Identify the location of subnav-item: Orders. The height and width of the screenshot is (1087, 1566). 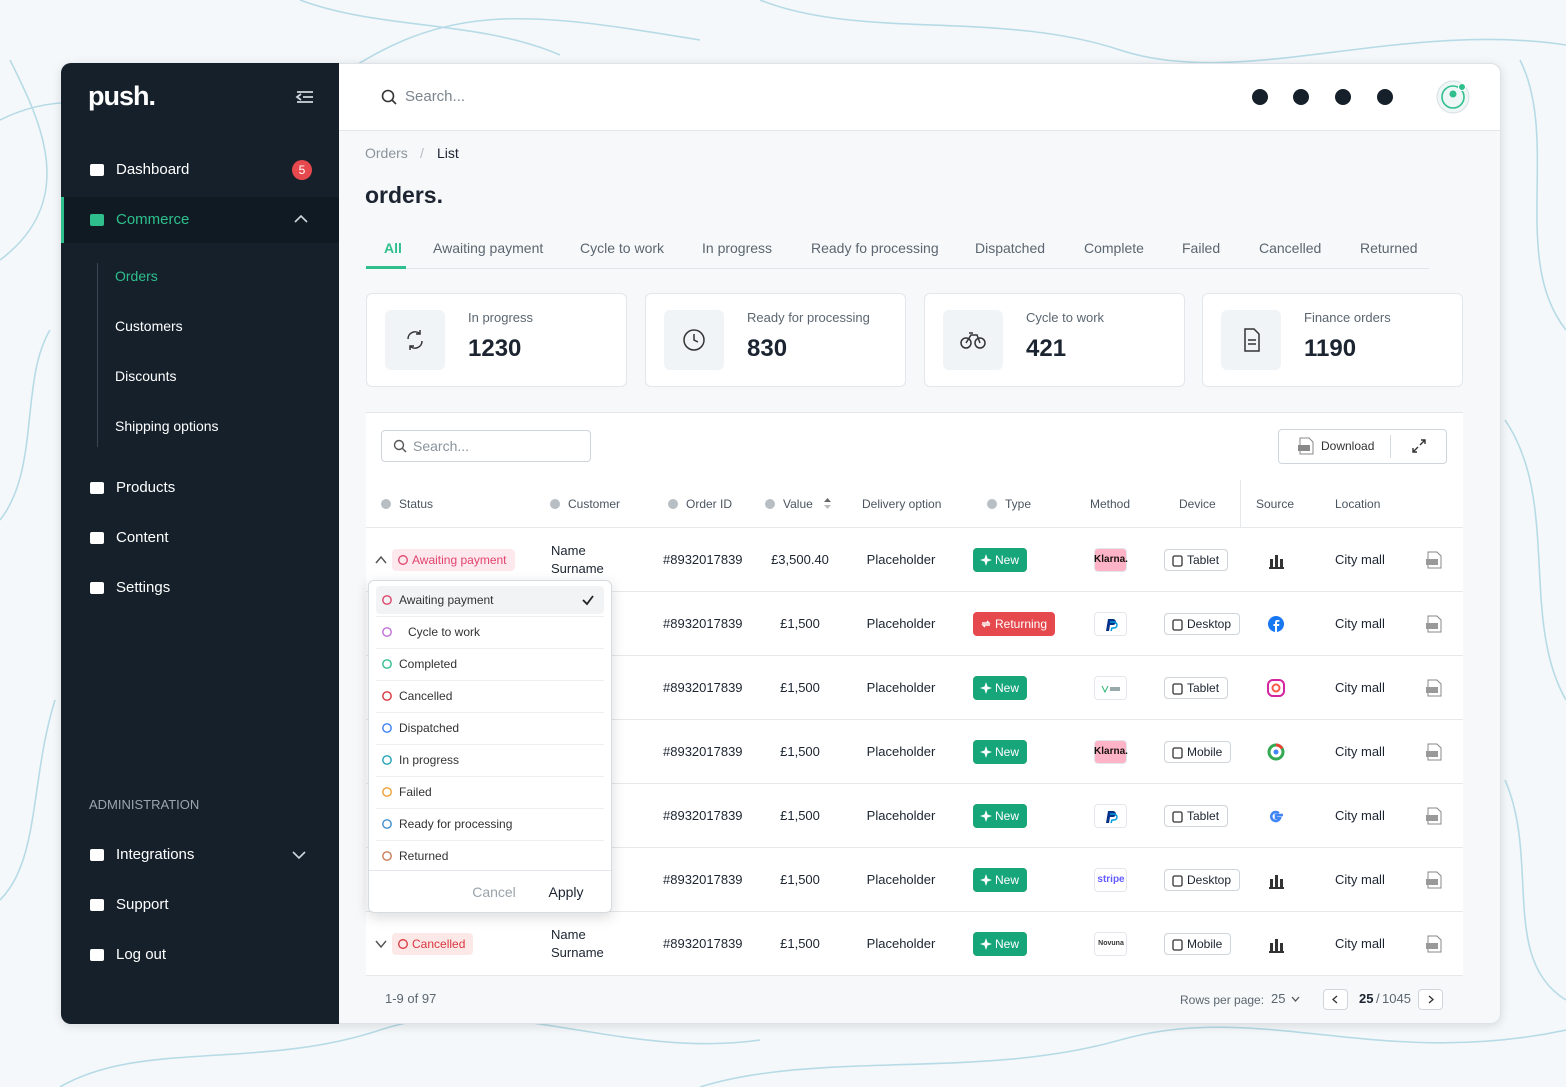
(136, 276).